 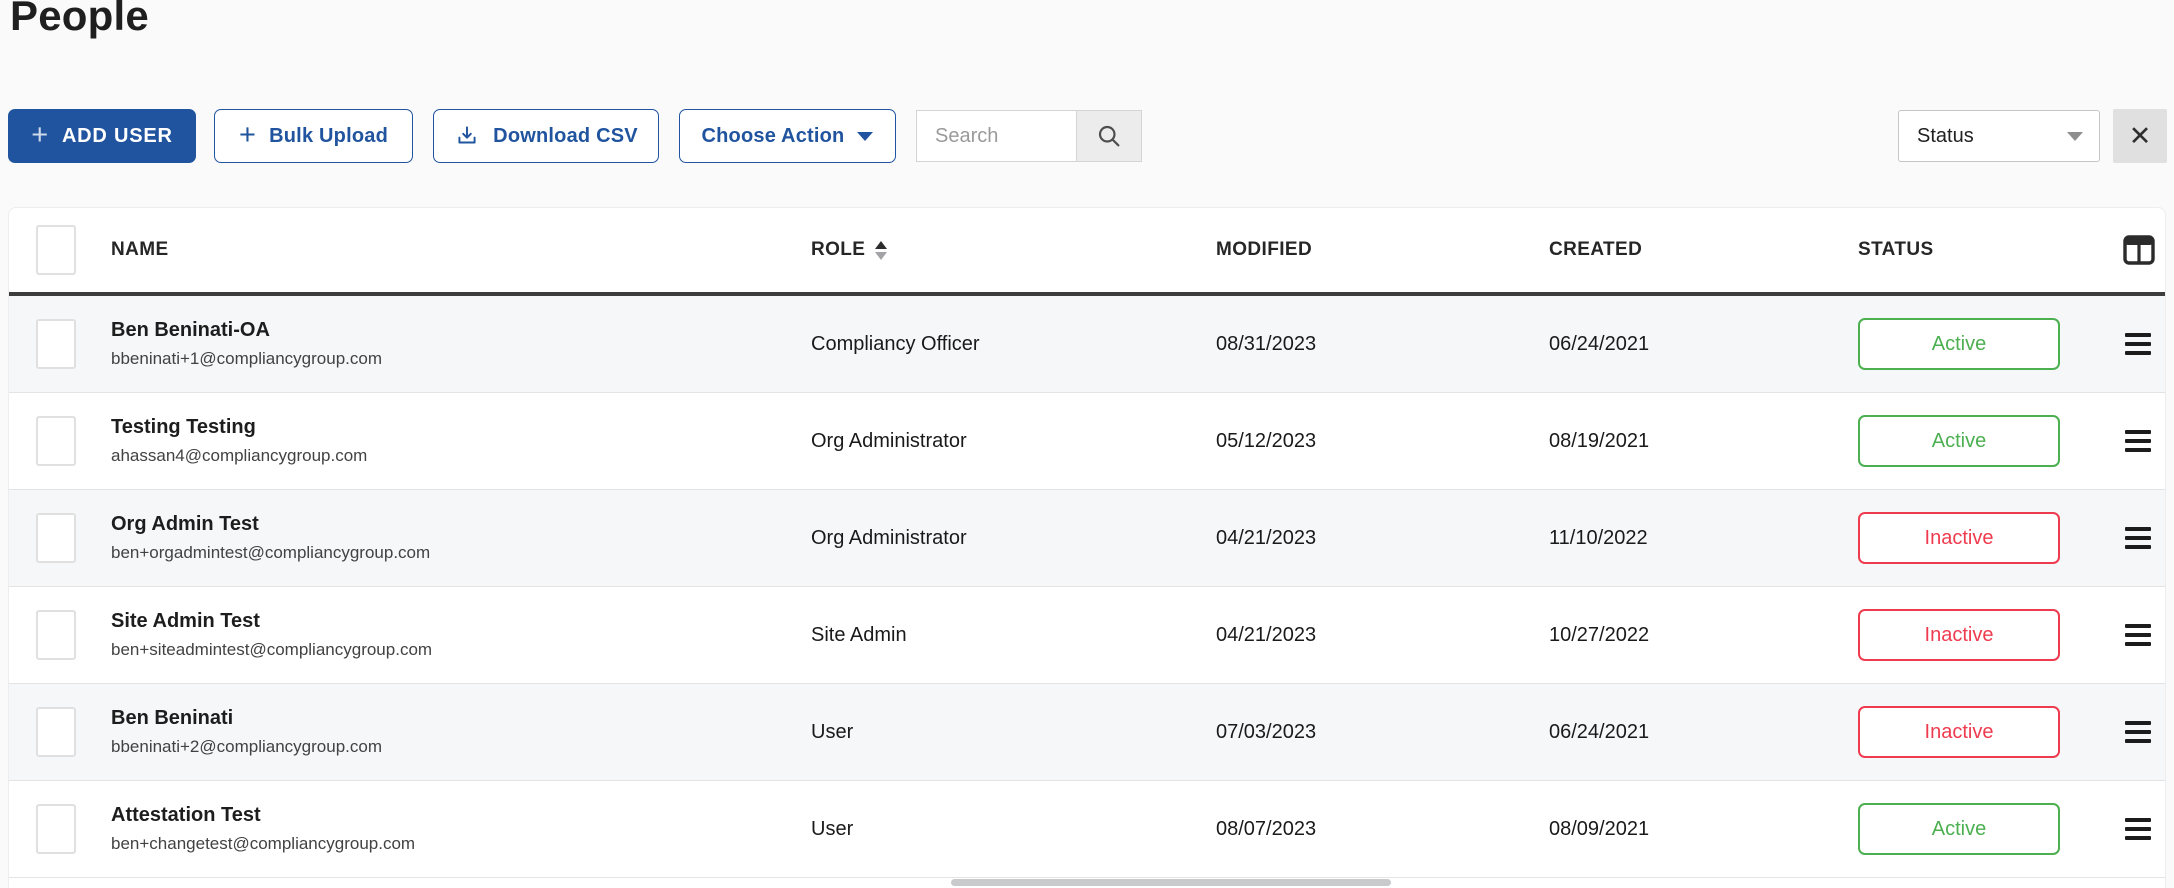 I want to click on user-email: ahassan4@compliancygroup.com, so click(x=239, y=455).